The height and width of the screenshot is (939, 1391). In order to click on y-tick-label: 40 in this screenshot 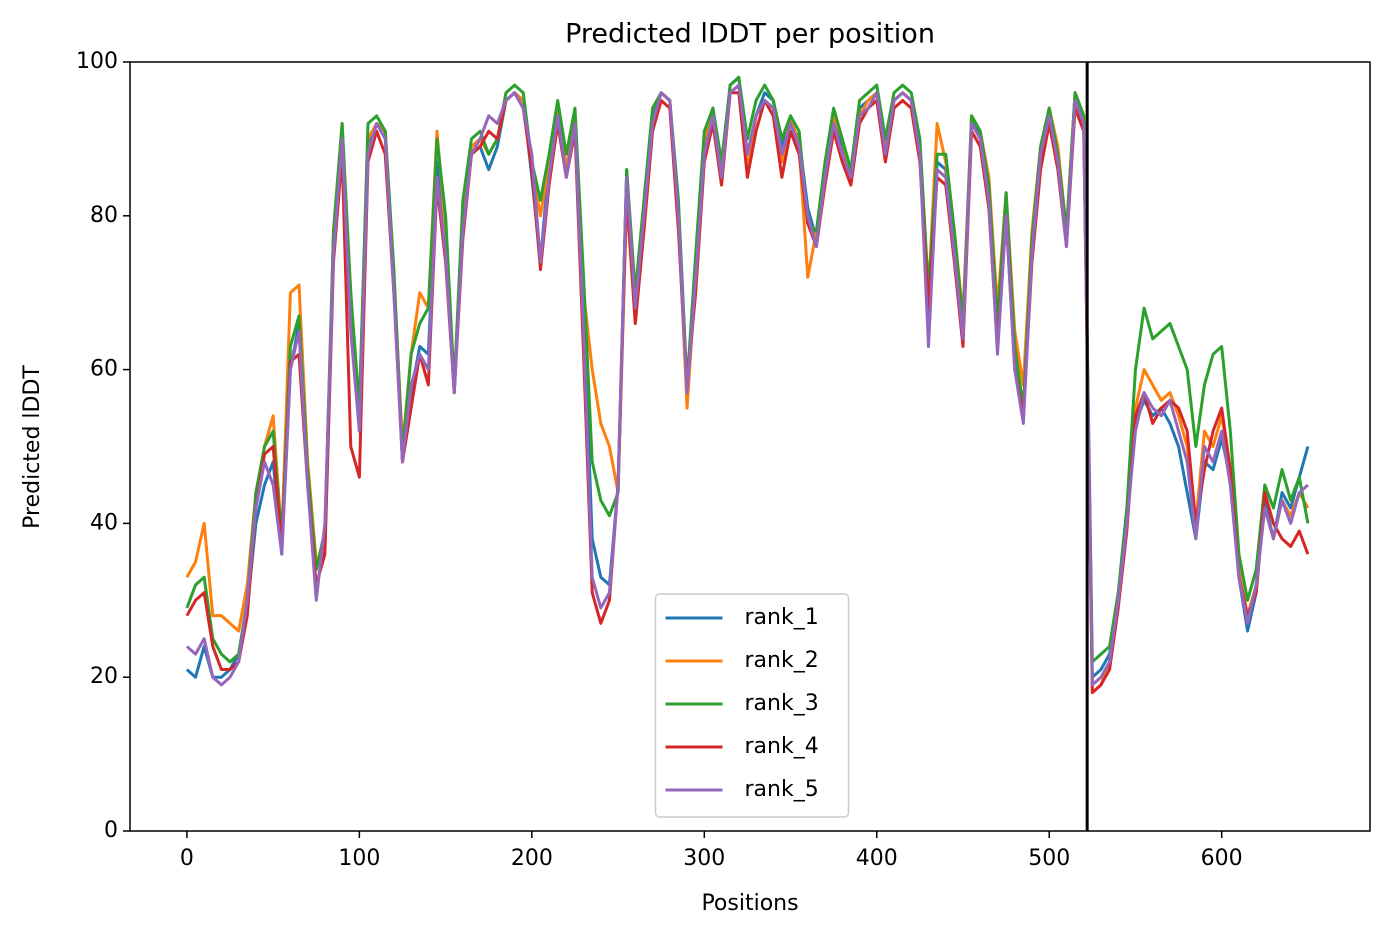, I will do `click(104, 522)`.